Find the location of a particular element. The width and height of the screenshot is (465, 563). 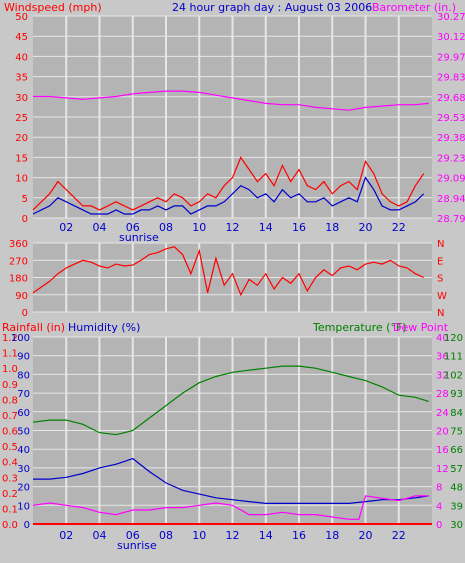

temperature-tick-label: 75 is located at coordinates (456, 432).